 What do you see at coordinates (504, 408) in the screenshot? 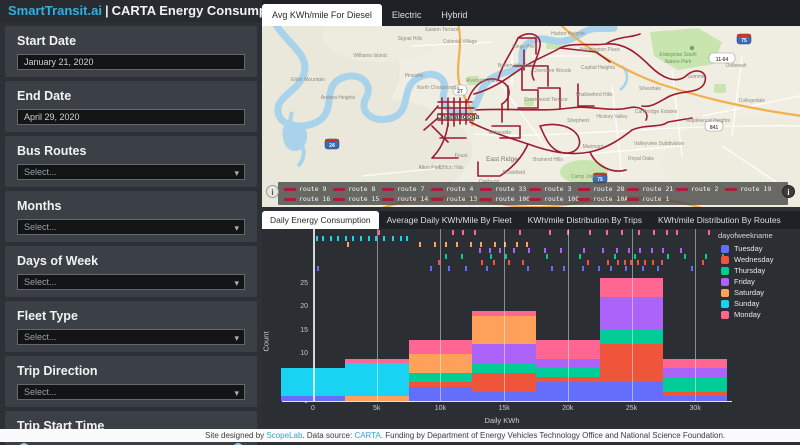
I see `x-tick-label: 15k` at bounding box center [504, 408].